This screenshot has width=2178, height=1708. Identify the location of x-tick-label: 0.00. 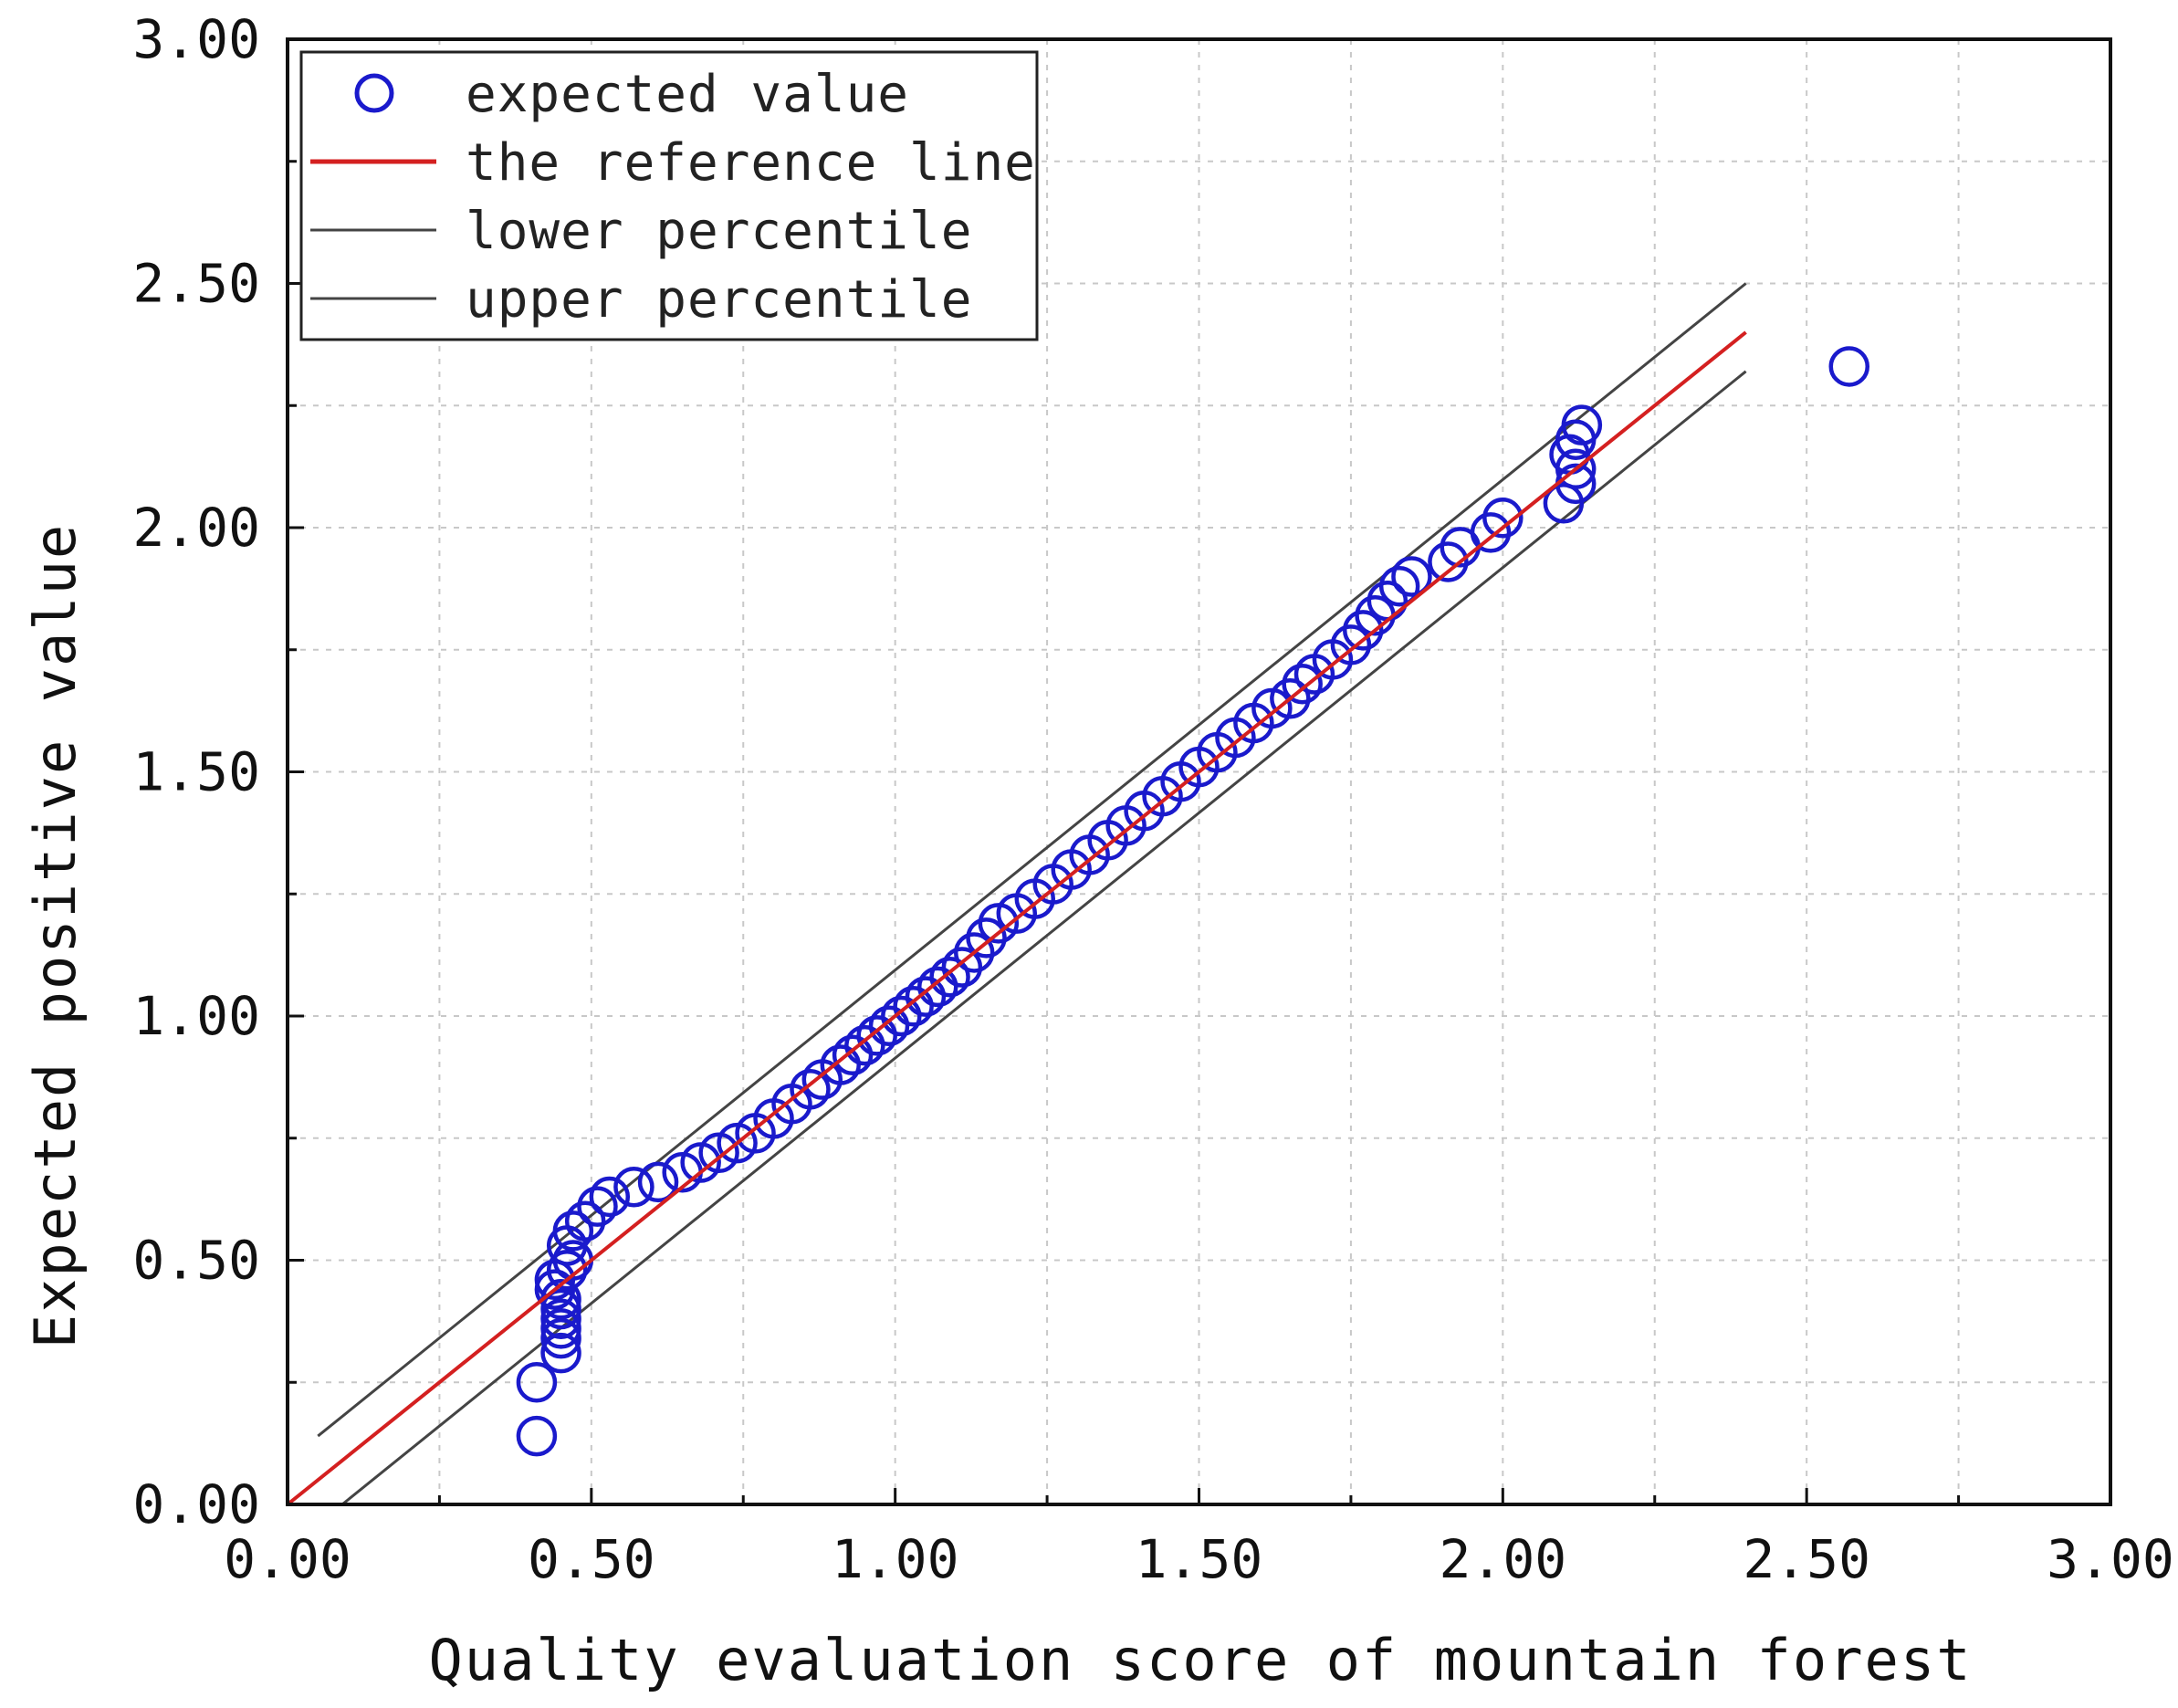
(287, 1559).